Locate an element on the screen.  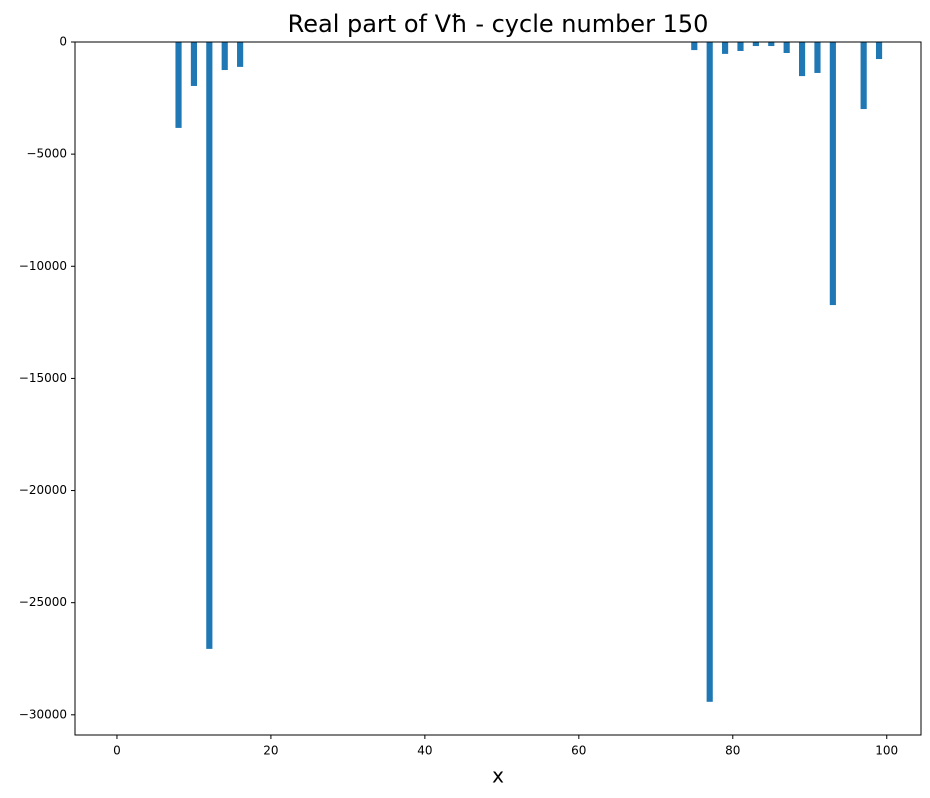
y-tick-label: −20000 is located at coordinates (43, 490).